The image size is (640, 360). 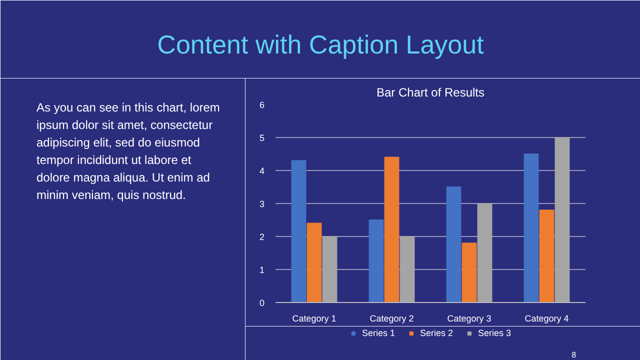 I want to click on x-tick-label: Category 3, so click(x=469, y=319).